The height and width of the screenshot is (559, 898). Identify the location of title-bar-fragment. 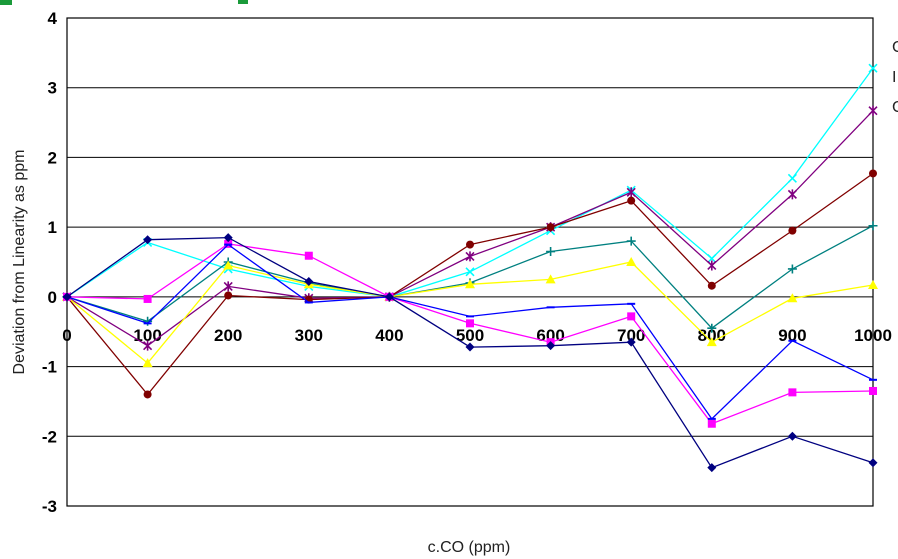
(6, 2).